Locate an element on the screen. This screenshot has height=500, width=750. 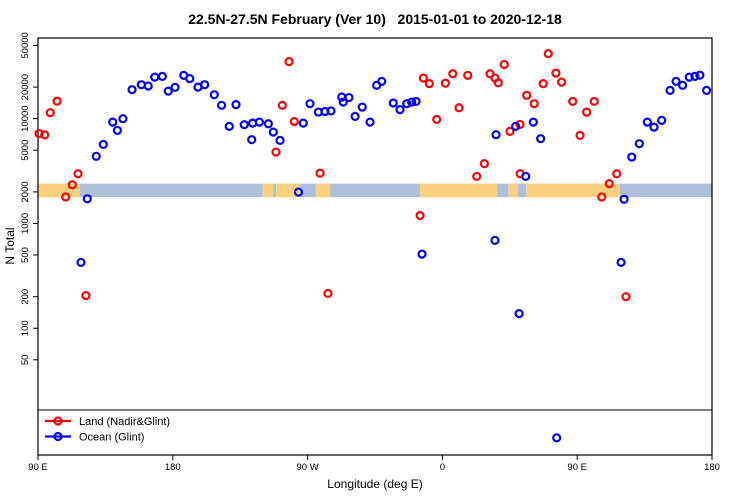
y-tick-label: 500 is located at coordinates (25, 255).